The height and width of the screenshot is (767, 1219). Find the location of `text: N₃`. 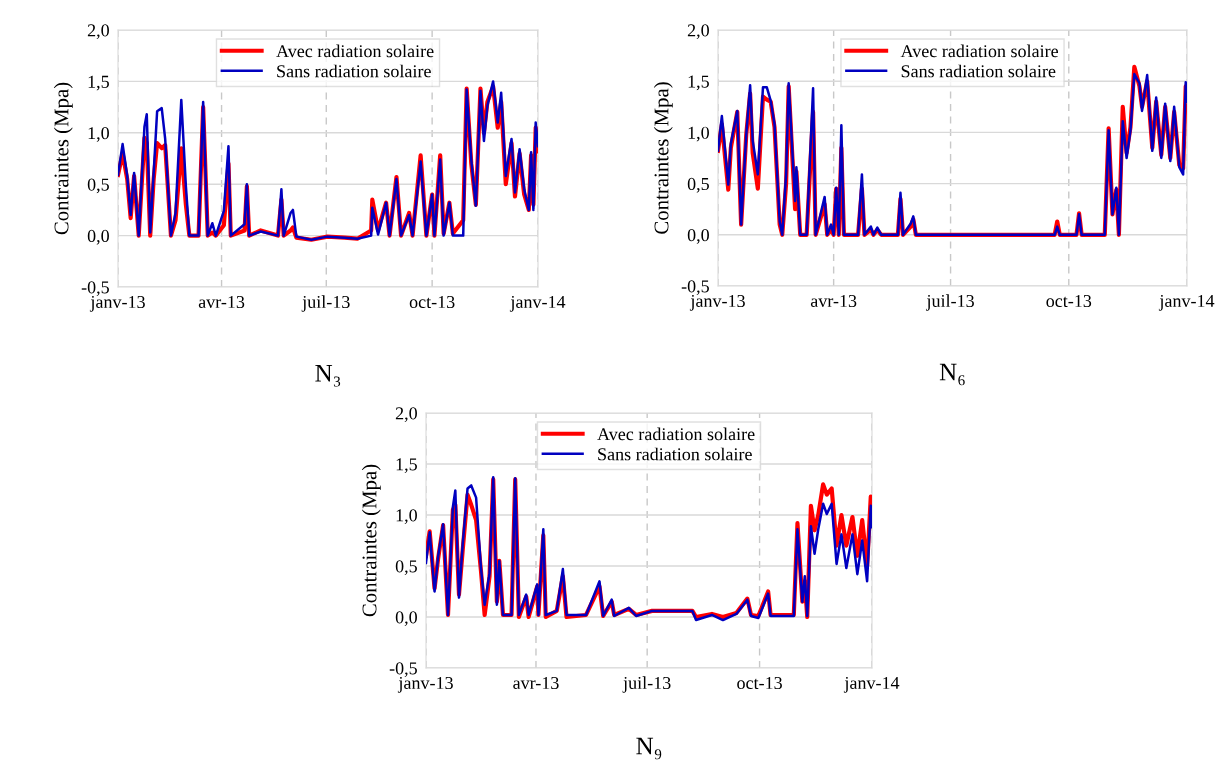

text: N₃ is located at coordinates (328, 376).